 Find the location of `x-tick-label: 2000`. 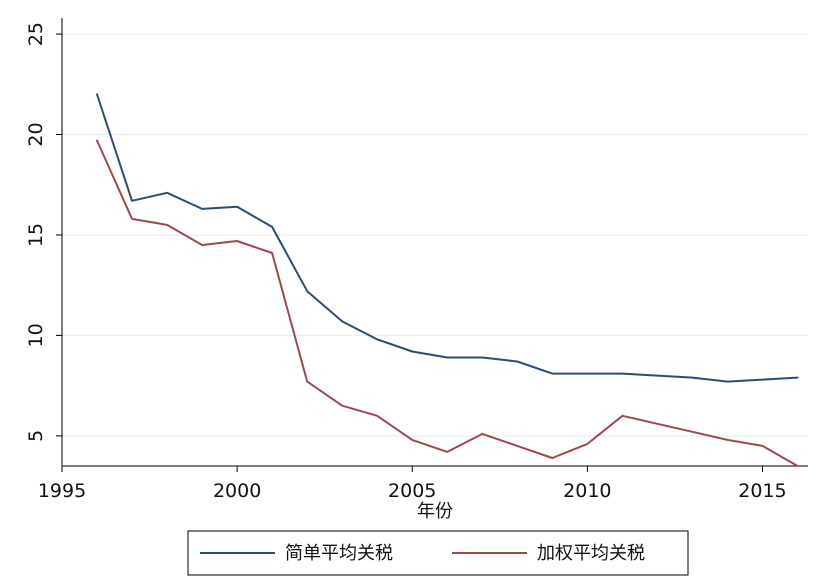

x-tick-label: 2000 is located at coordinates (237, 491).